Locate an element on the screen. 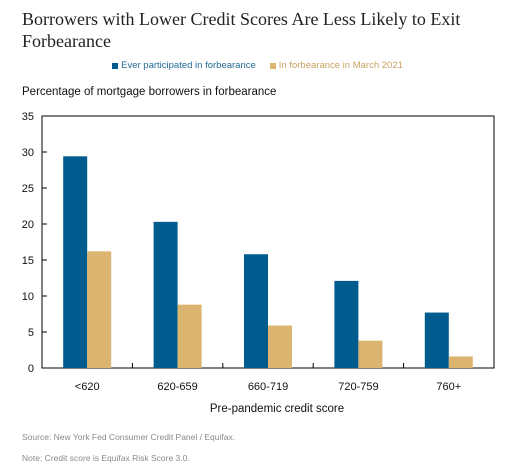 The height and width of the screenshot is (474, 515). y-tick-label: 0 is located at coordinates (31, 369).